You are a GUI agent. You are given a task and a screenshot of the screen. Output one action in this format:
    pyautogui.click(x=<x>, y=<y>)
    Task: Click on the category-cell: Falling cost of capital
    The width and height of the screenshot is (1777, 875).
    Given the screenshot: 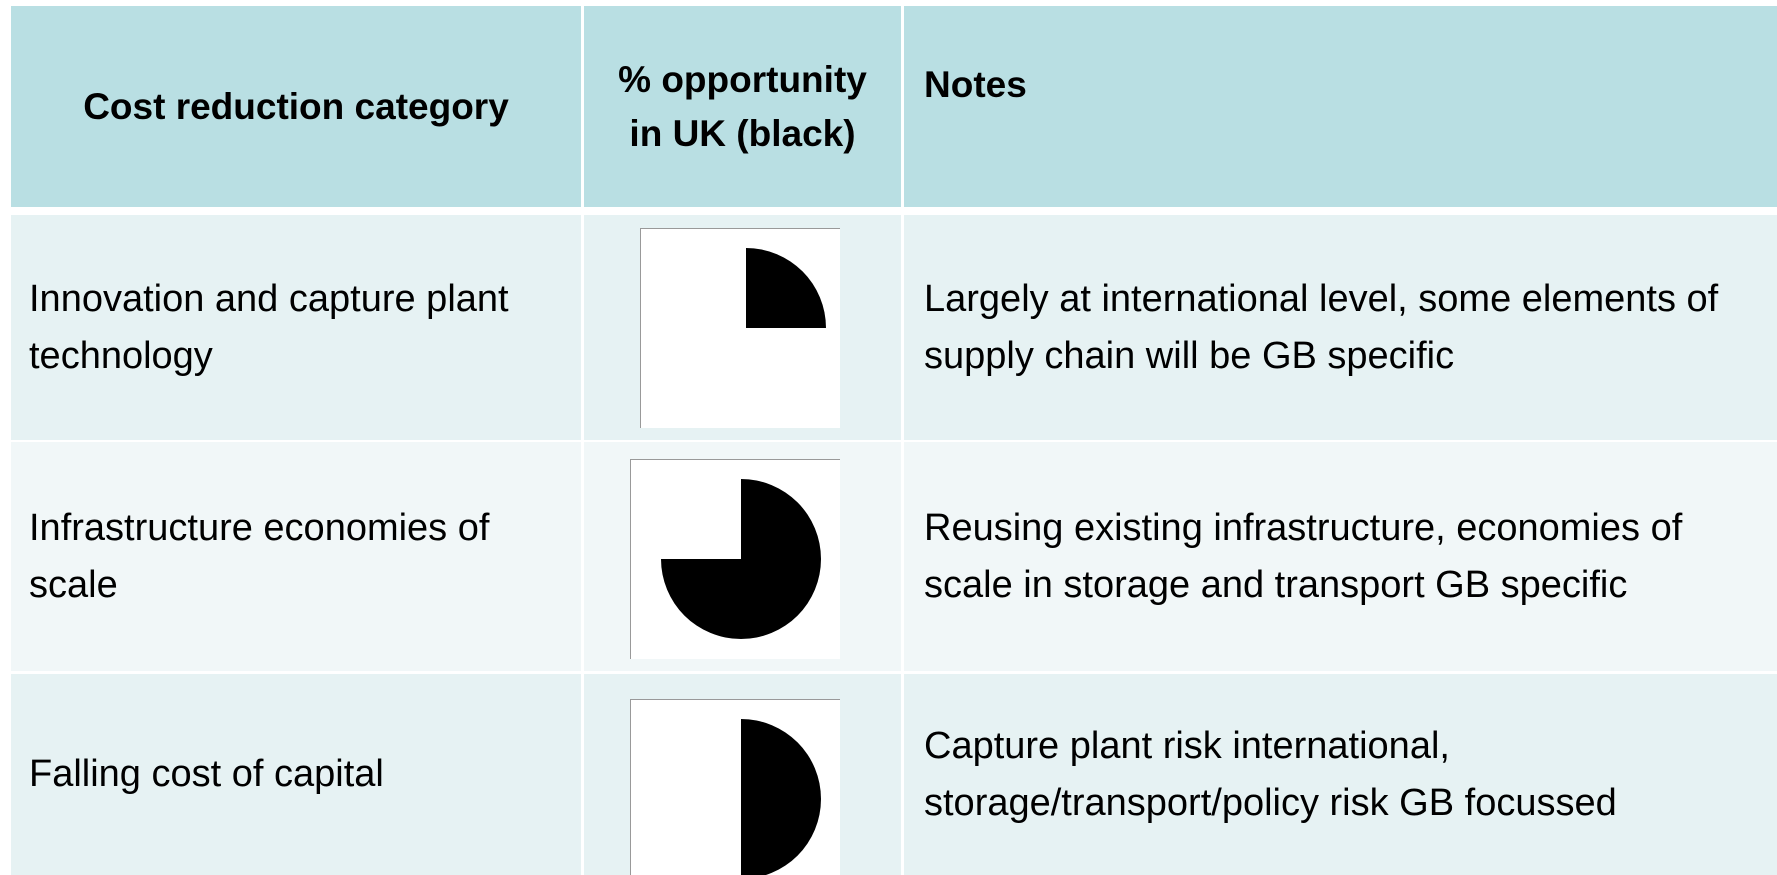 What is the action you would take?
    pyautogui.click(x=296, y=774)
    